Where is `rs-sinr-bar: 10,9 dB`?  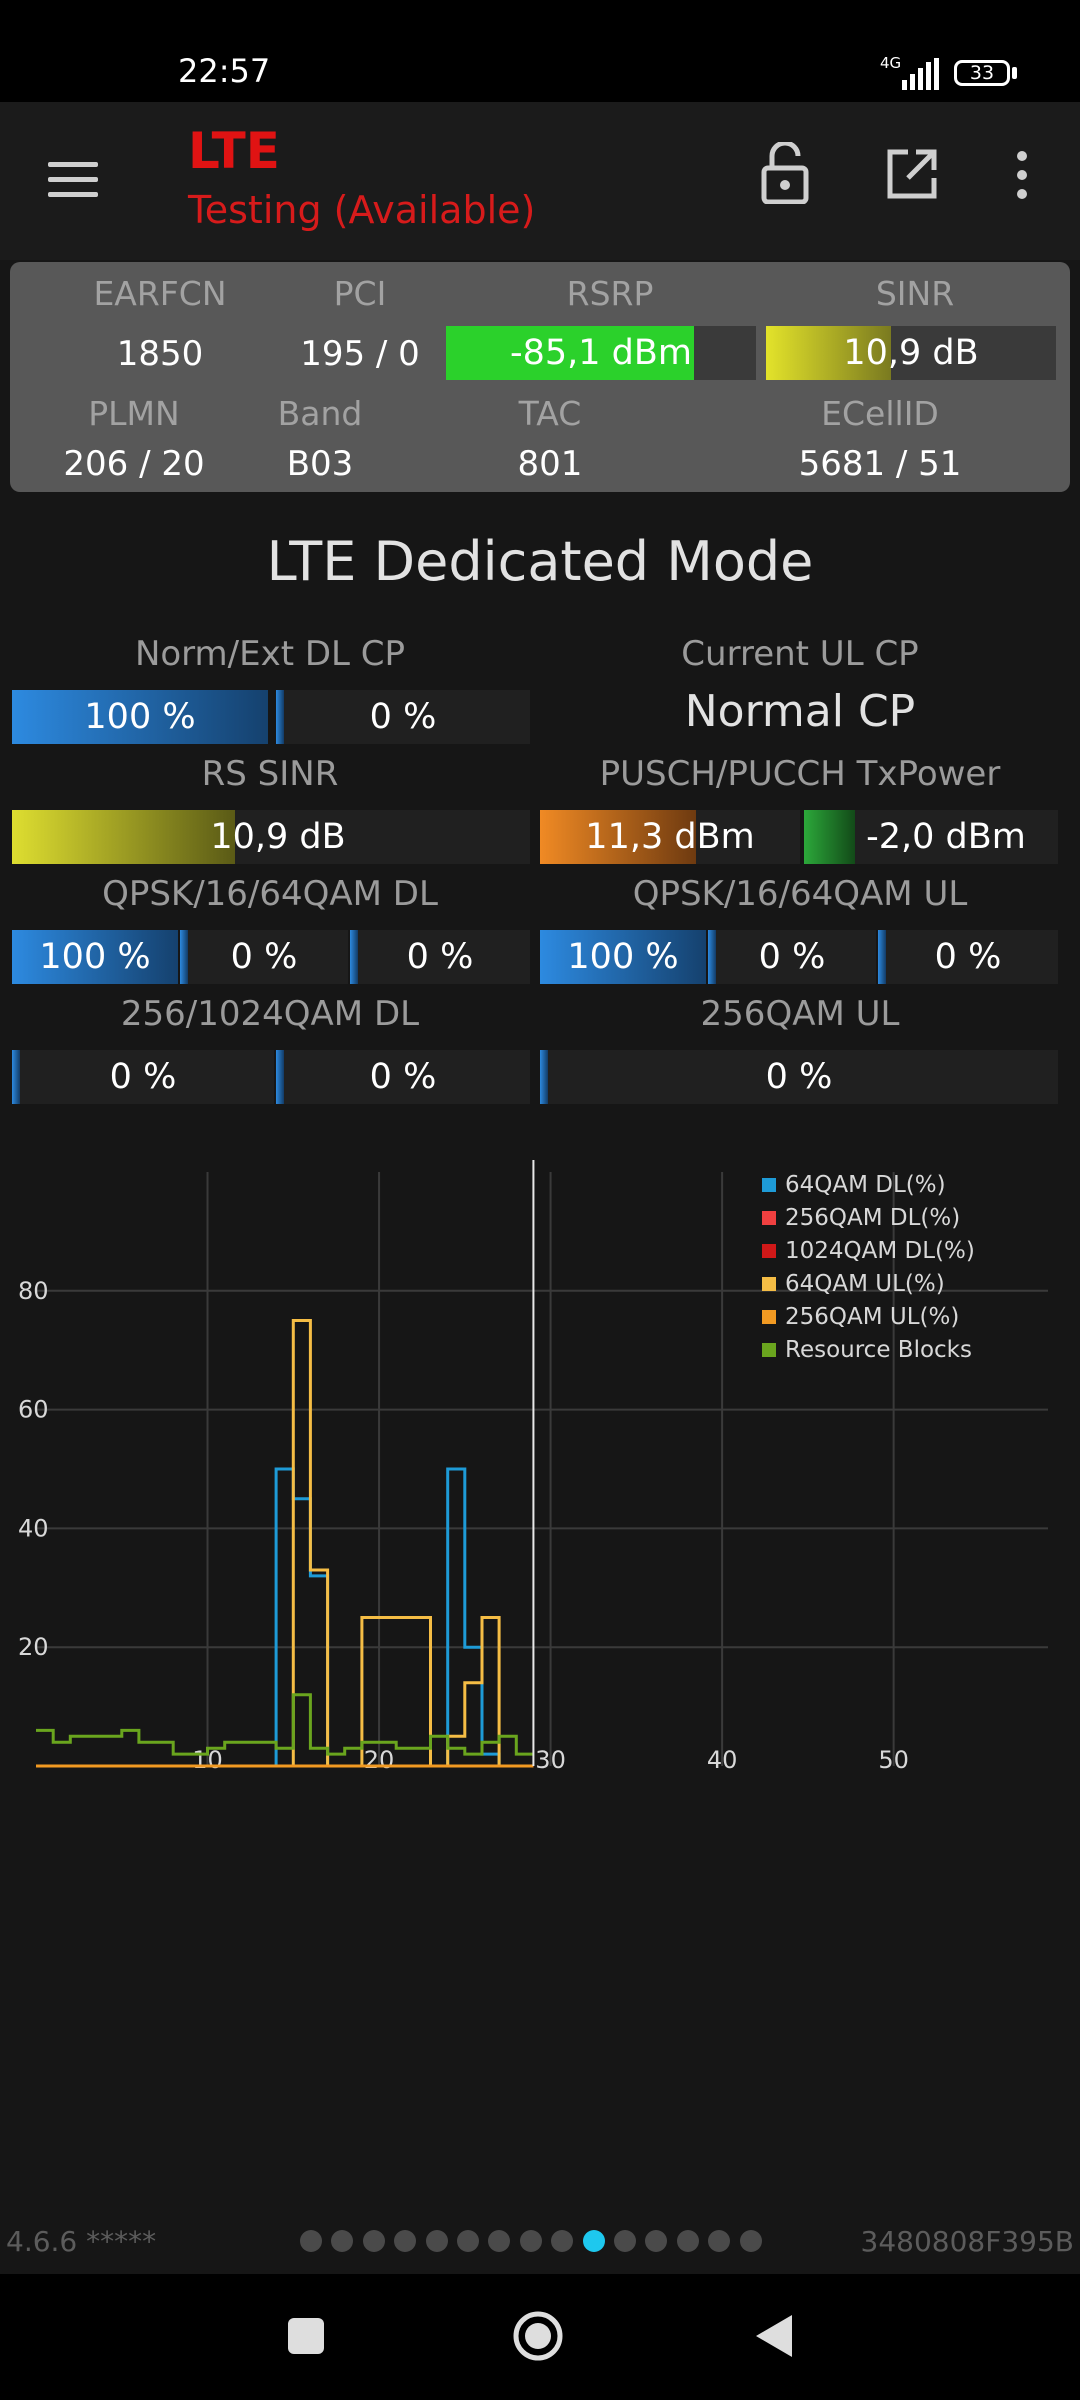
rs-sinr-bar: 10,9 dB is located at coordinates (271, 837).